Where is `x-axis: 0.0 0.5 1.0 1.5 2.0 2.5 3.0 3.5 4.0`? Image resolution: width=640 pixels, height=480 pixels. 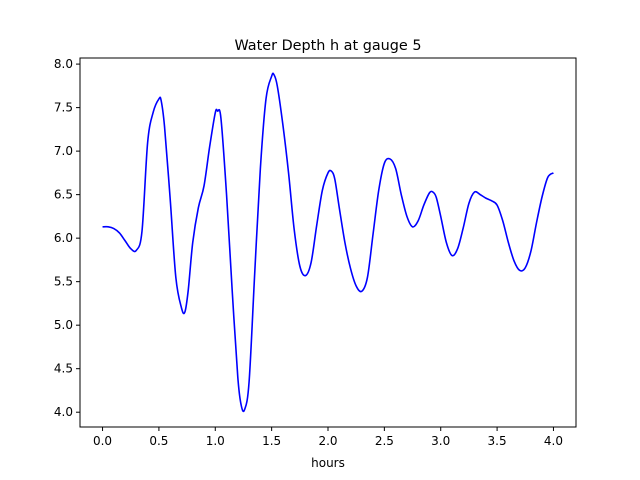
x-axis: 0.0 0.5 1.0 1.5 2.0 2.5 3.0 3.5 4.0 is located at coordinates (328, 437).